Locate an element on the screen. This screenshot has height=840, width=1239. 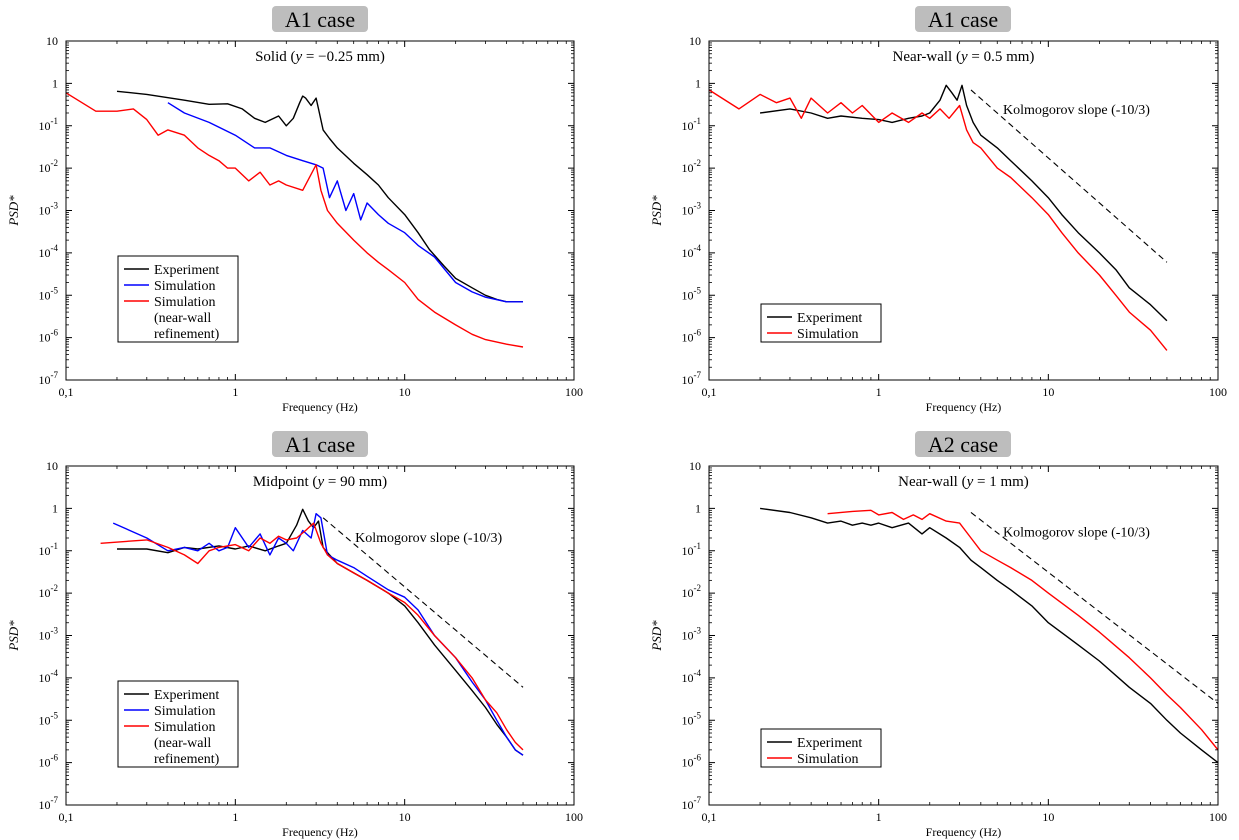
panel-subtitle: Midpoint (y = 90 mm) is located at coordinates (320, 482).